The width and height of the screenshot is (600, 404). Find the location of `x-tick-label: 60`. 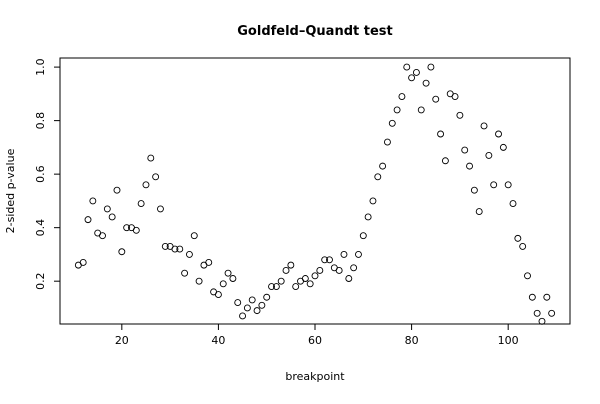

x-tick-label: 60 is located at coordinates (315, 340).